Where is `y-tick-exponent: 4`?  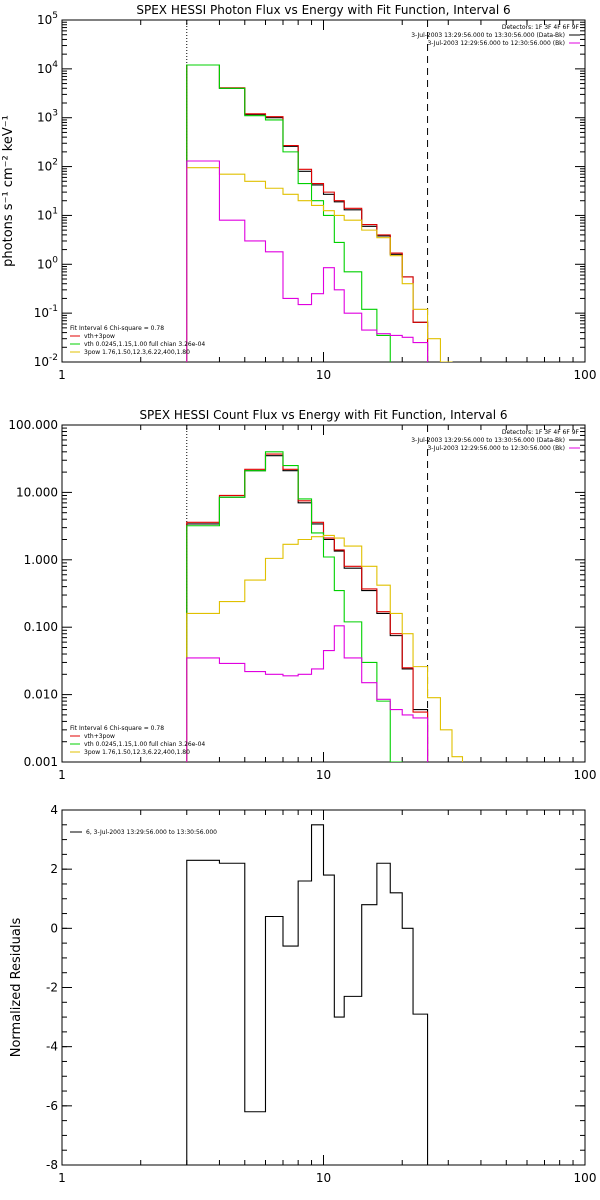 y-tick-exponent: 4 is located at coordinates (55, 65).